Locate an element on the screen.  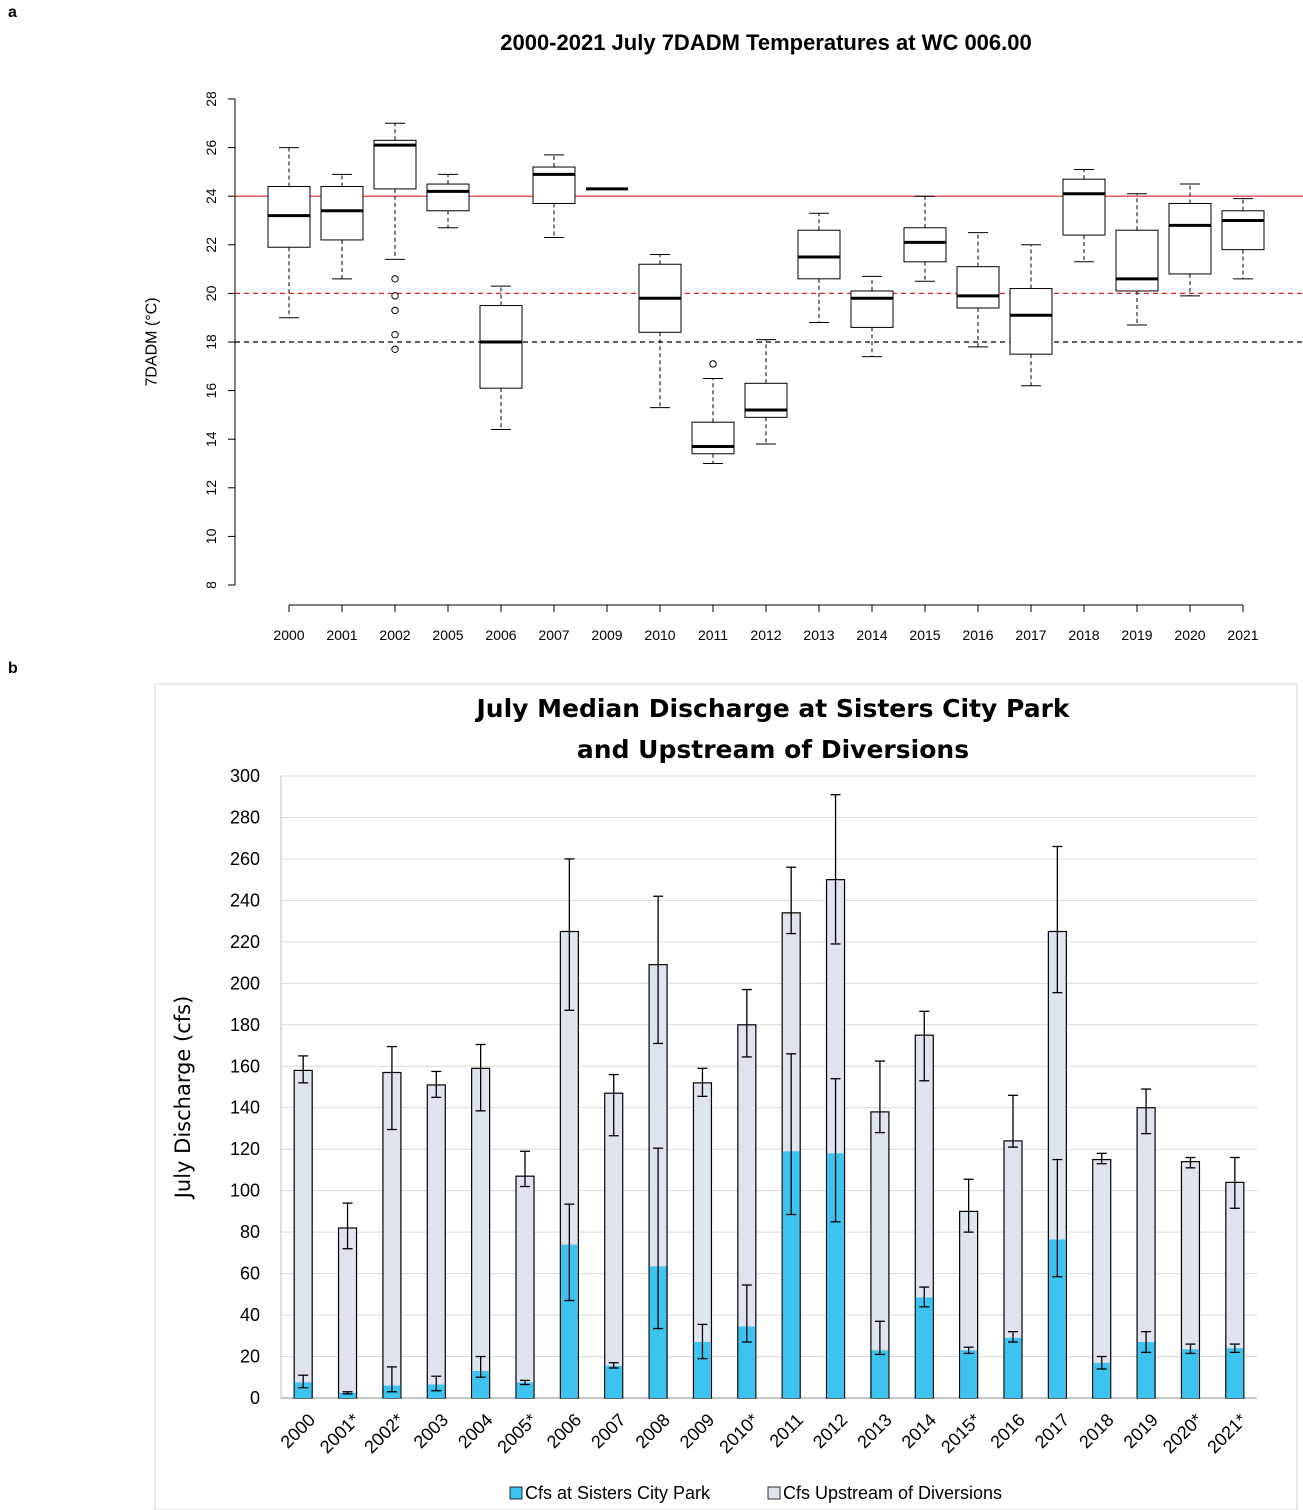
chart-title-line-2: and Upstream of Diversions is located at coordinates (773, 749).